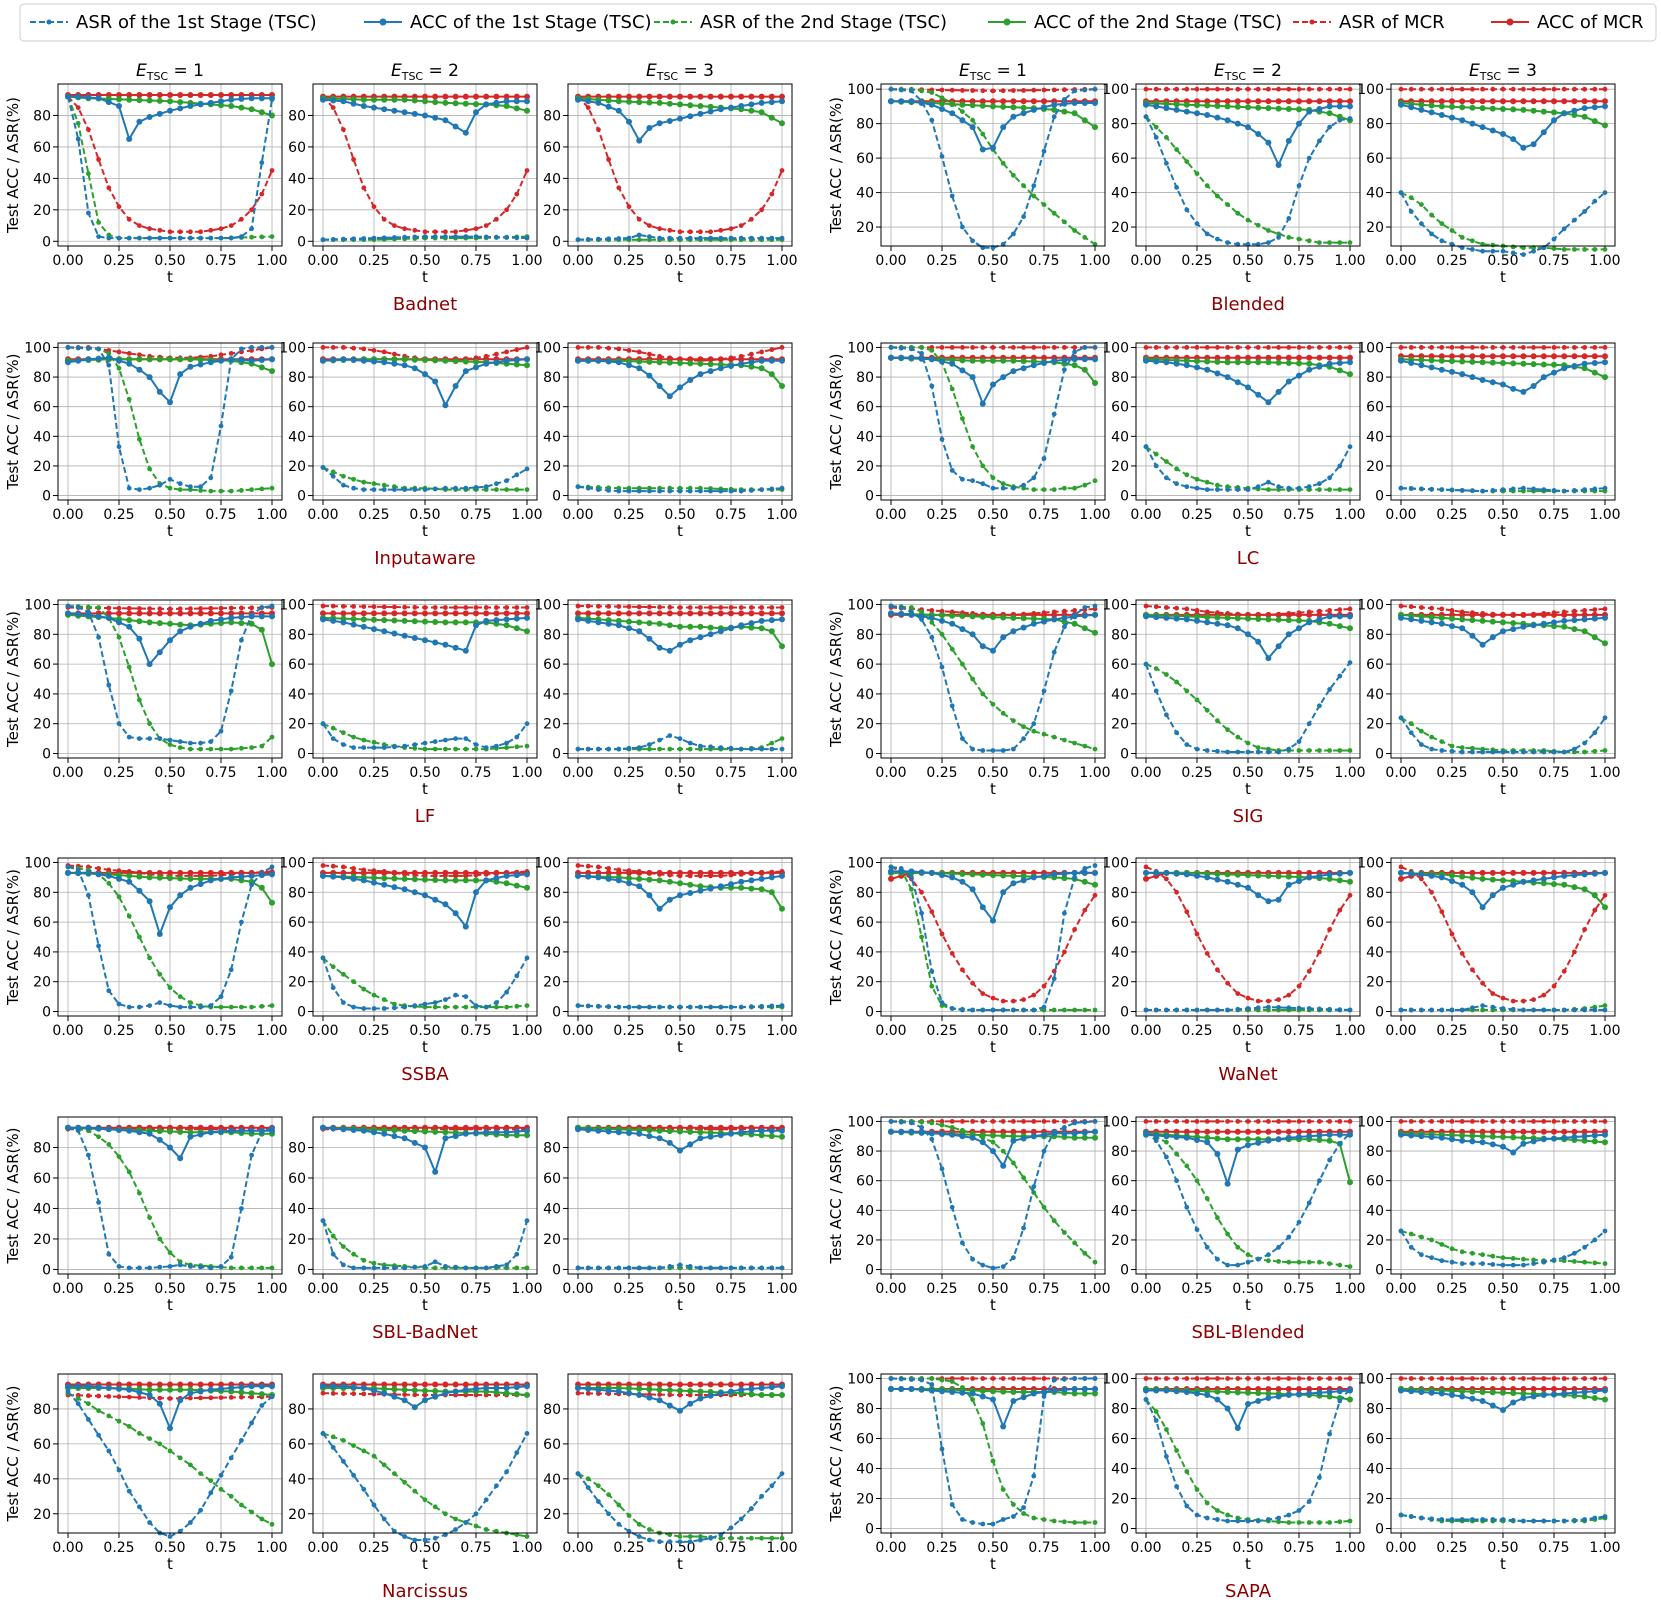  Describe the element at coordinates (526, 1031) in the screenshot. I see `x-tick-label: 1.00` at that location.